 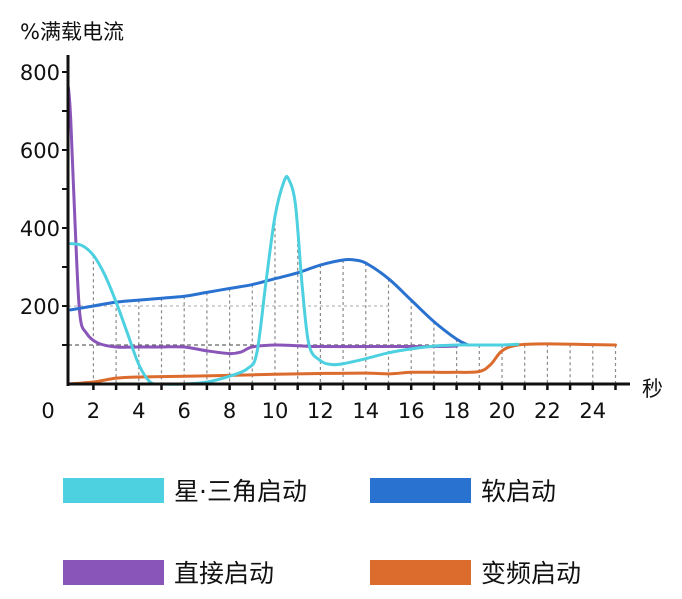 I want to click on x-tick-label: 18, so click(x=456, y=411).